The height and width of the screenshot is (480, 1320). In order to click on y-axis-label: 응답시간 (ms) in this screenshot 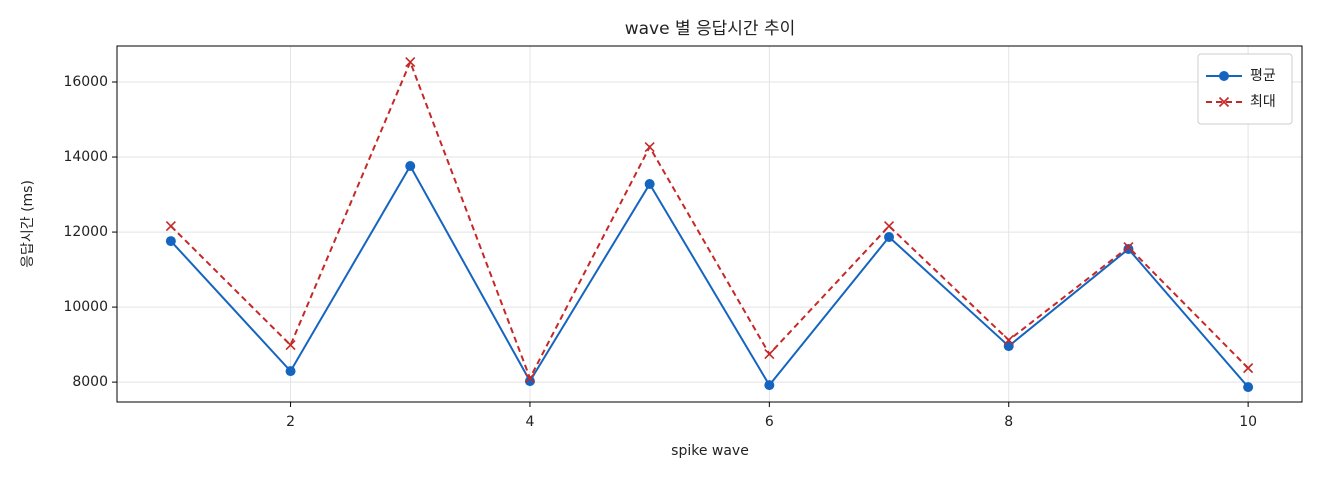, I will do `click(28, 224)`.